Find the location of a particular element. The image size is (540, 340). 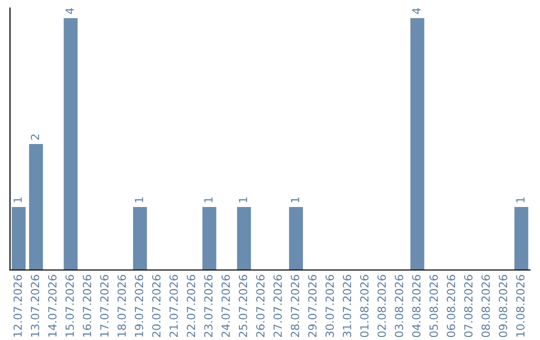

x-tick-label: 12.07.2026 is located at coordinates (17, 305).